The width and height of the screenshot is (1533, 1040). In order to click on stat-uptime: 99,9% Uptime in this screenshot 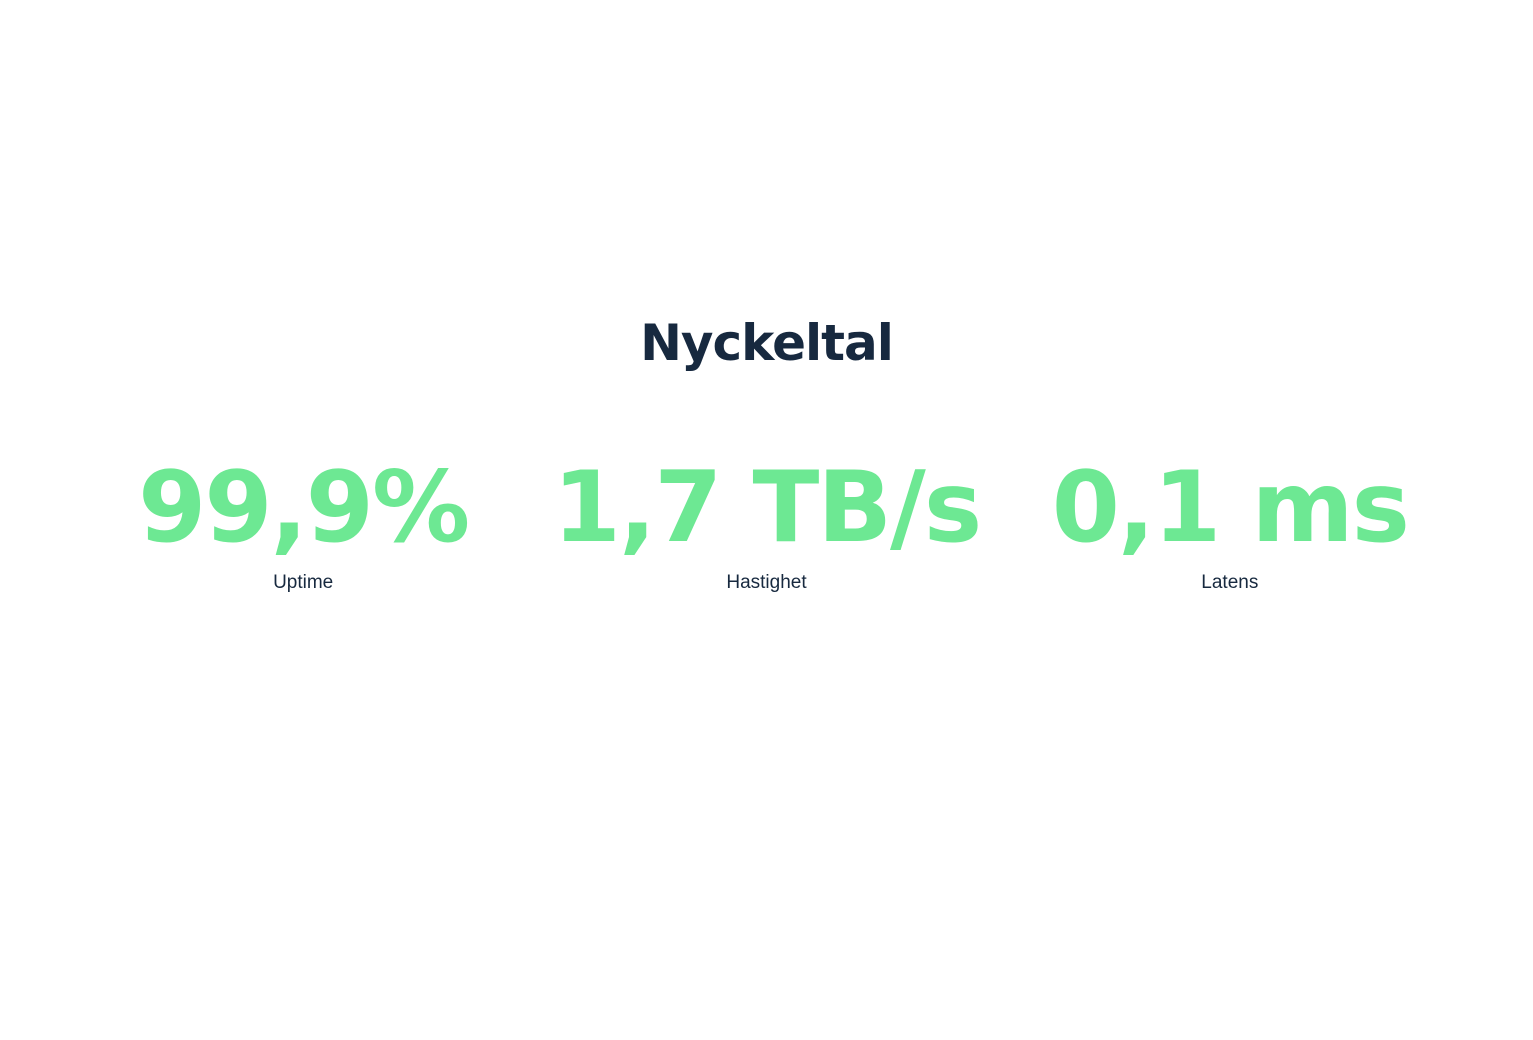, I will do `click(303, 526)`.